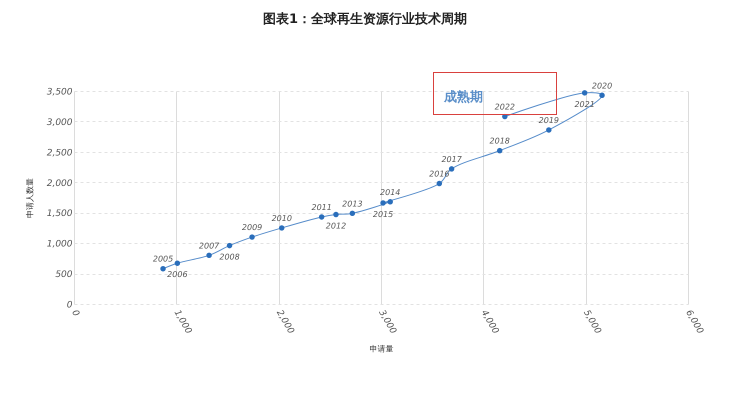 The image size is (730, 417). Describe the element at coordinates (452, 159) in the screenshot. I see `annotation: 2017` at that location.